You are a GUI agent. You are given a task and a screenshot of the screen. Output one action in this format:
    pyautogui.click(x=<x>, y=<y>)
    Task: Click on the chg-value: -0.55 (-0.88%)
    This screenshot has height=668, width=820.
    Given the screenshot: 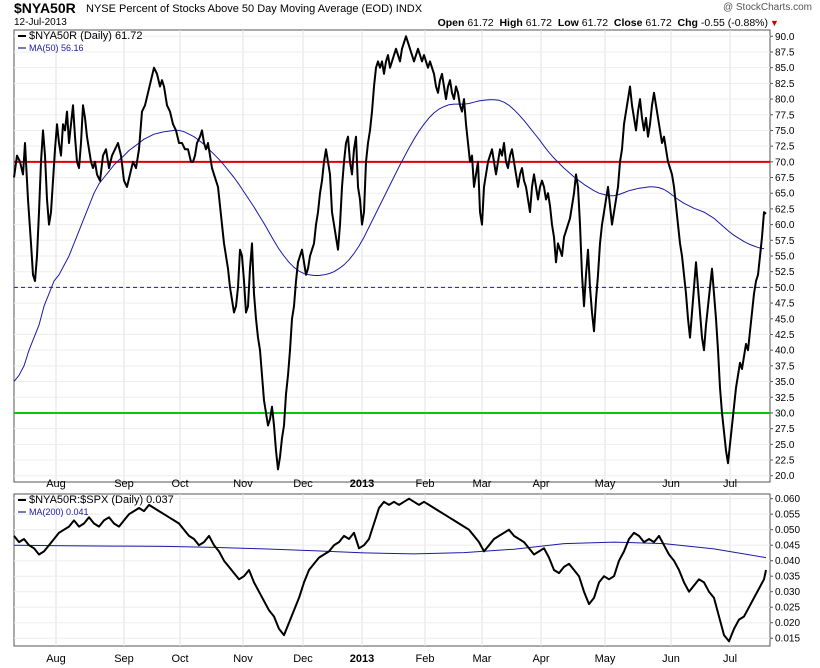 What is the action you would take?
    pyautogui.click(x=734, y=23)
    